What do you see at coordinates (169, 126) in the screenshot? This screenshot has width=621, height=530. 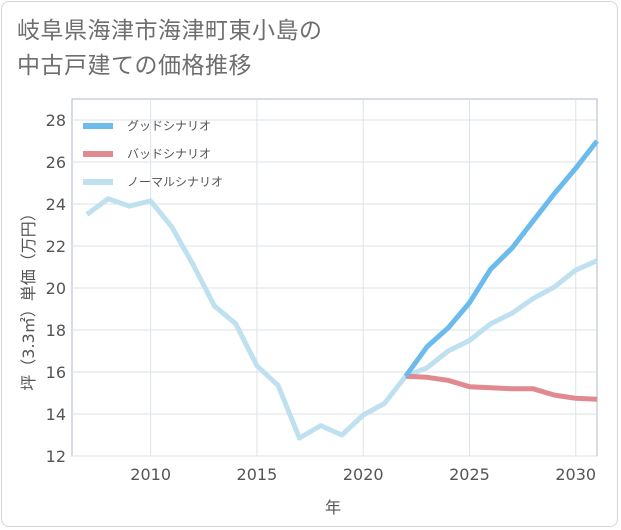 I see `legend-label: グッドシナリオ` at bounding box center [169, 126].